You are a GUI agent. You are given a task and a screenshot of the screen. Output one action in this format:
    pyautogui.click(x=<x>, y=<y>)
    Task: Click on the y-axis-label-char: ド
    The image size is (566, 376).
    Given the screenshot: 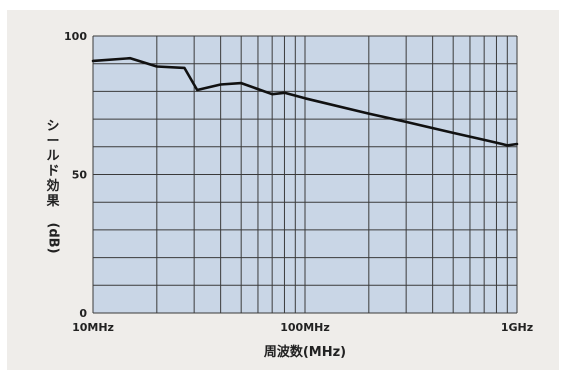 What is the action you would take?
    pyautogui.click(x=52, y=171)
    